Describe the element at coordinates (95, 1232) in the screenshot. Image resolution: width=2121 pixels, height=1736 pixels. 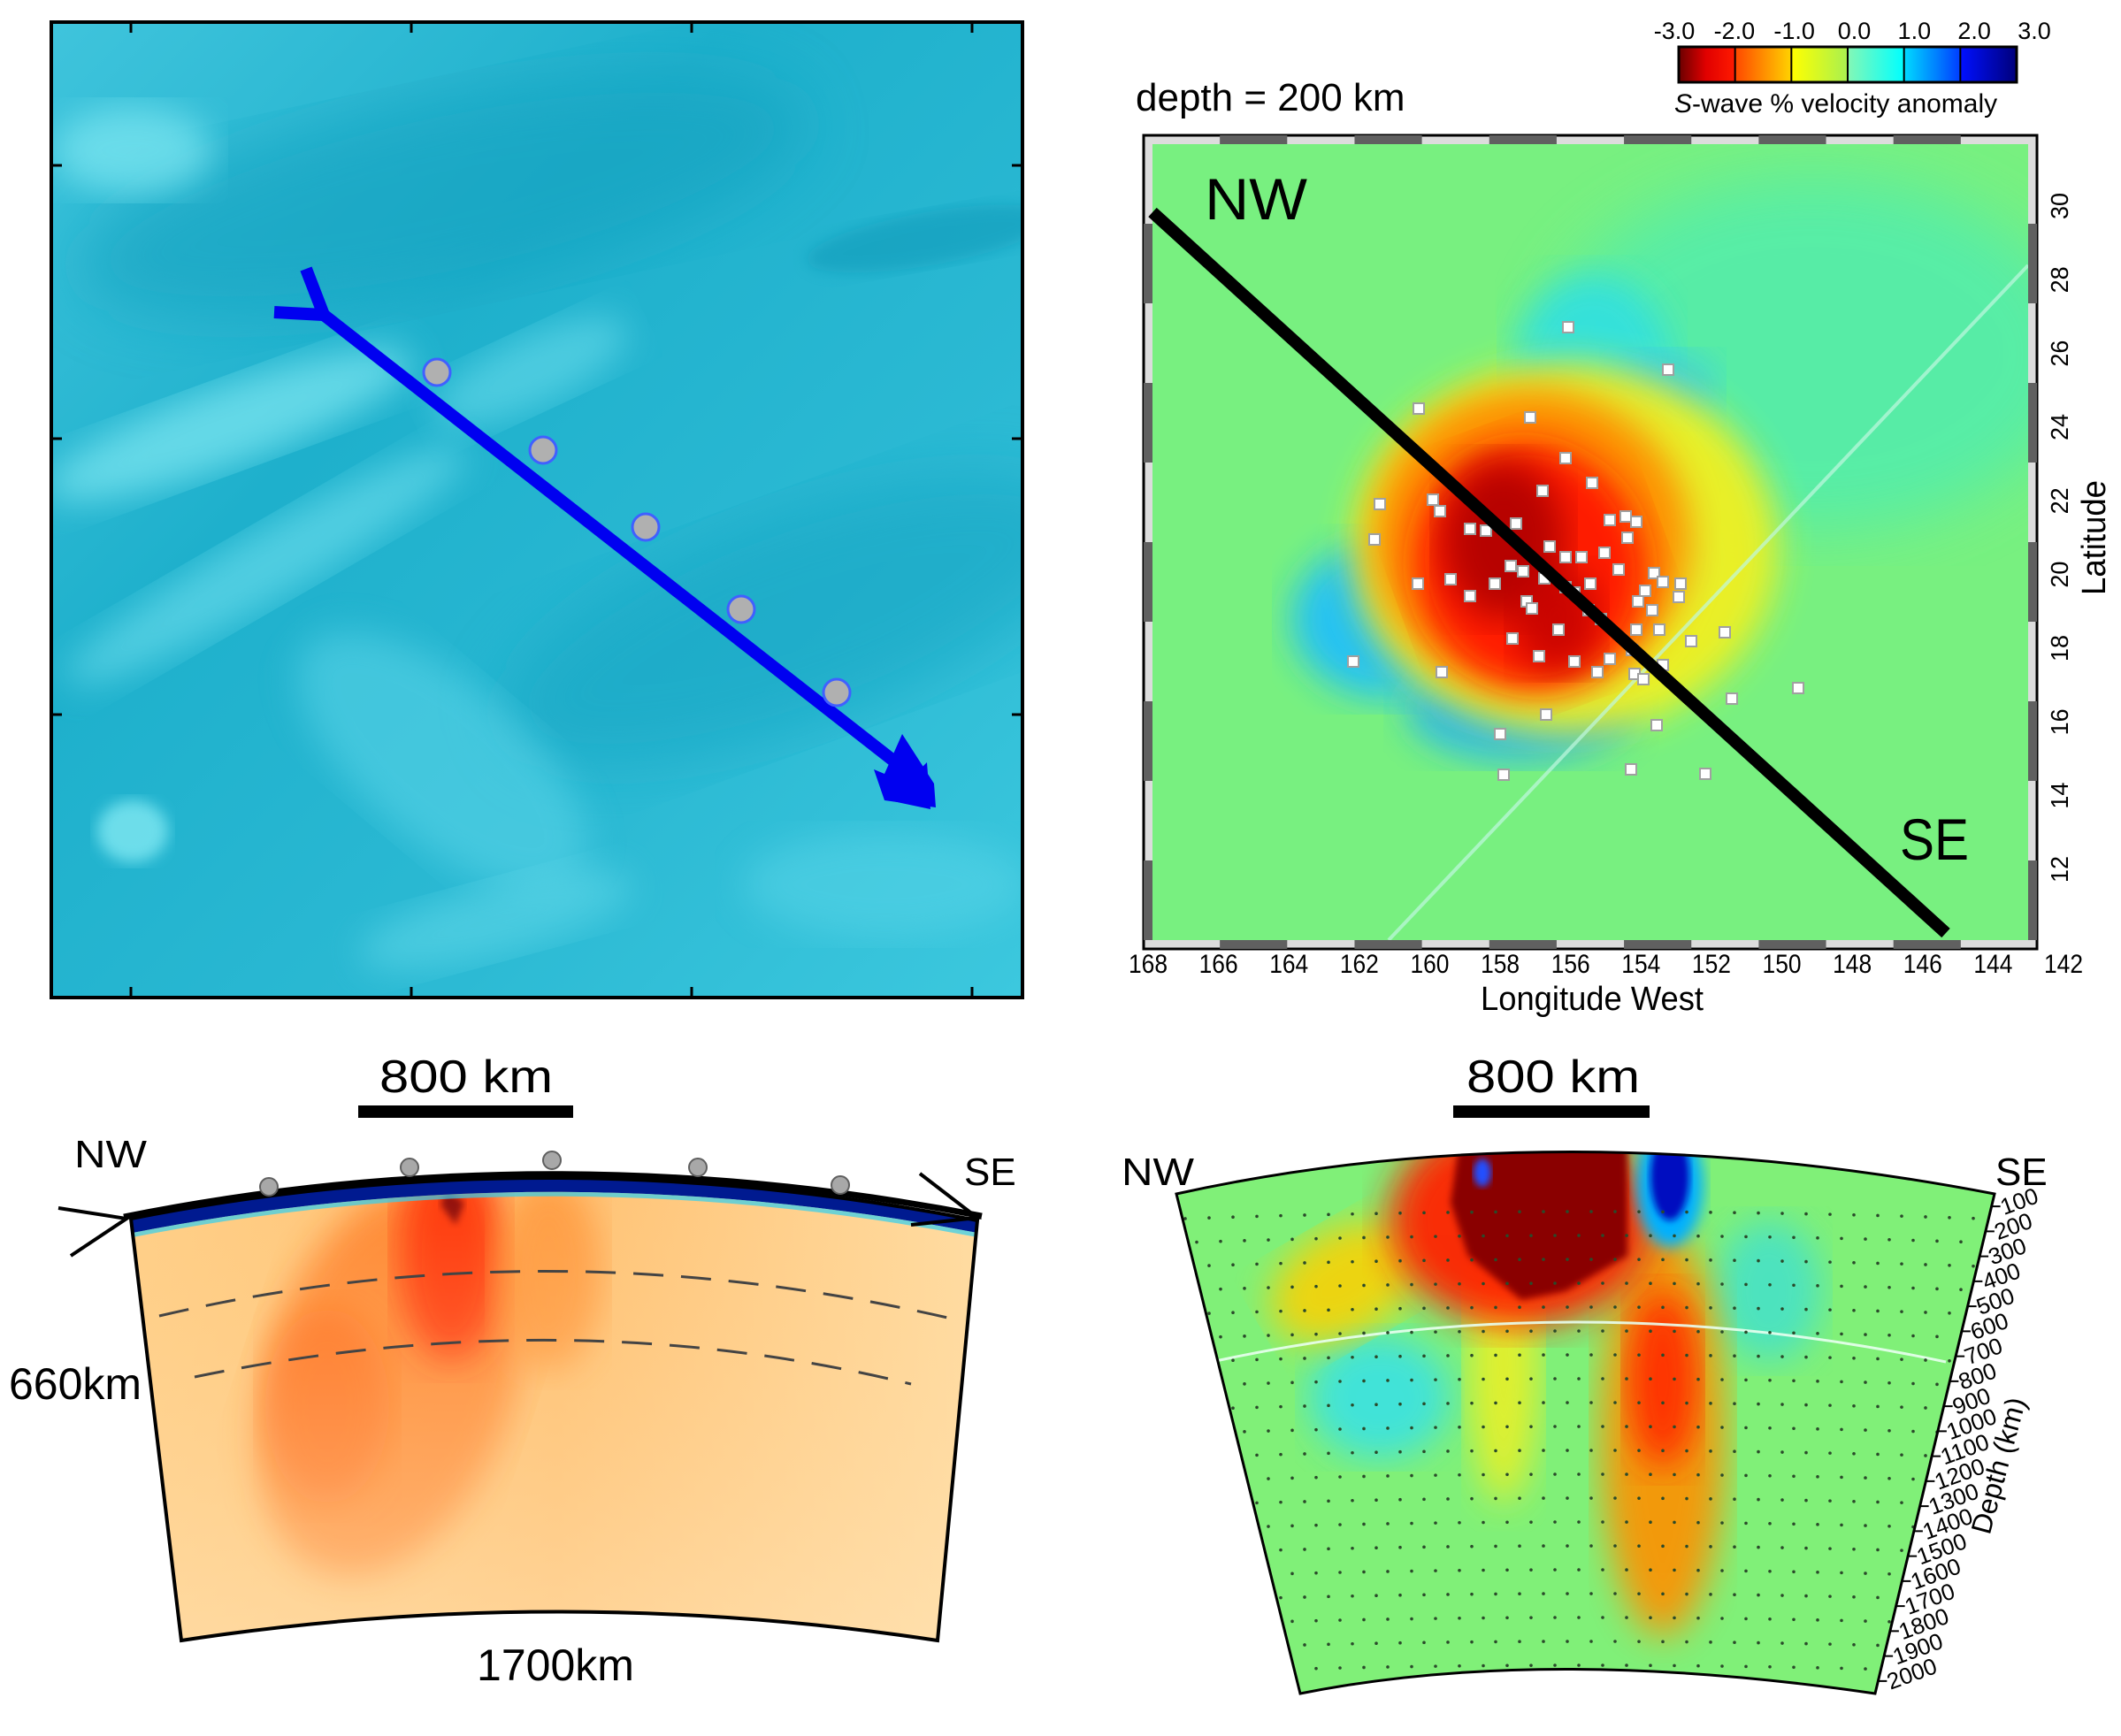
I see `nw-arrow-icon` at that location.